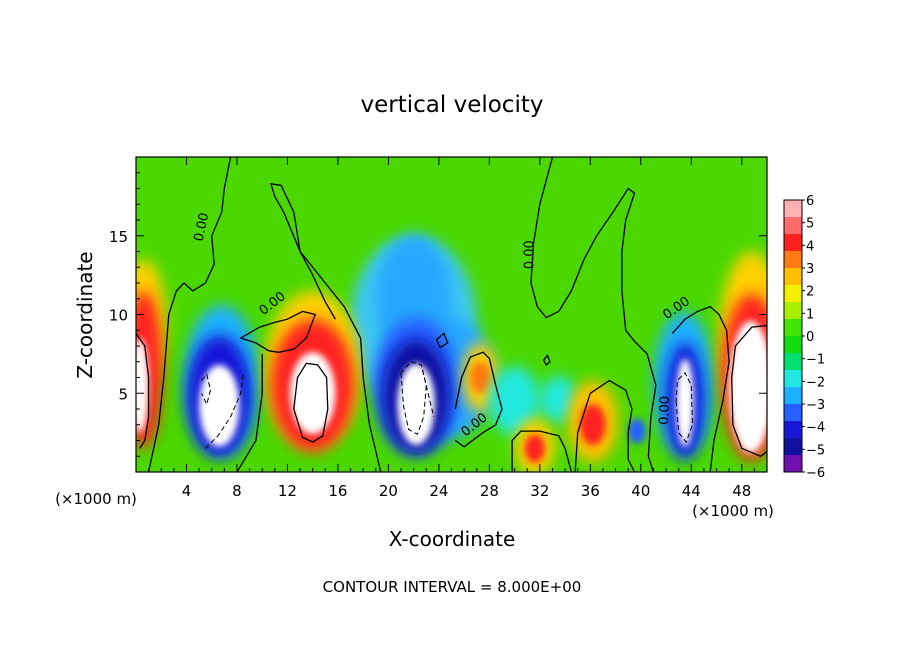  Describe the element at coordinates (85, 314) in the screenshot. I see `y-axis-label: Z-coordinate` at that location.